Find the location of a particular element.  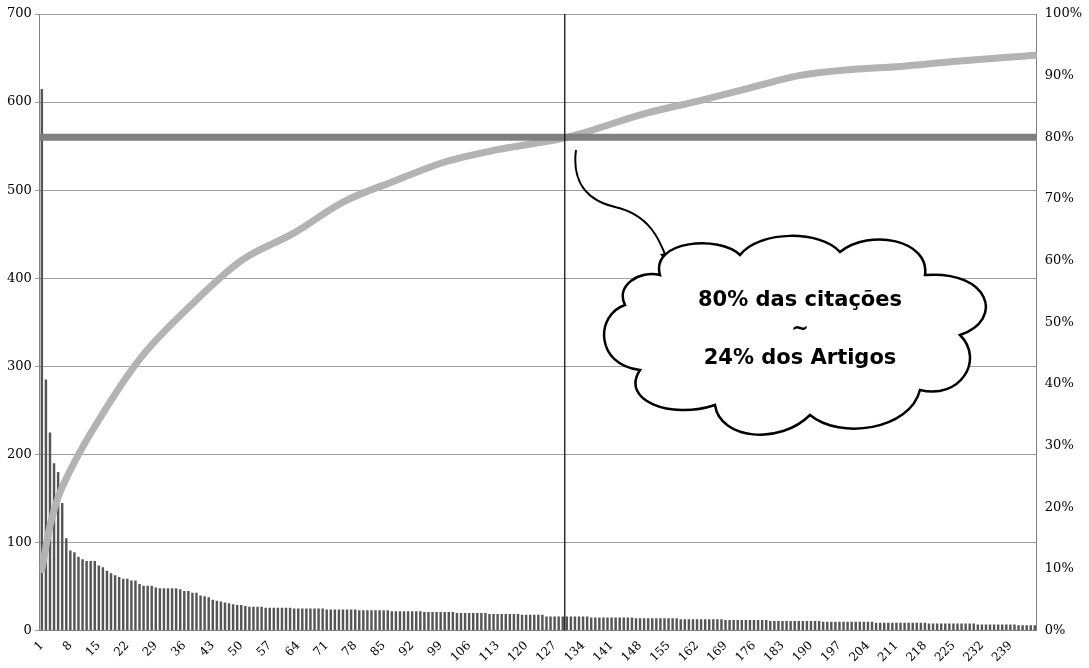

x-tick-label: 169 is located at coordinates (716, 651).